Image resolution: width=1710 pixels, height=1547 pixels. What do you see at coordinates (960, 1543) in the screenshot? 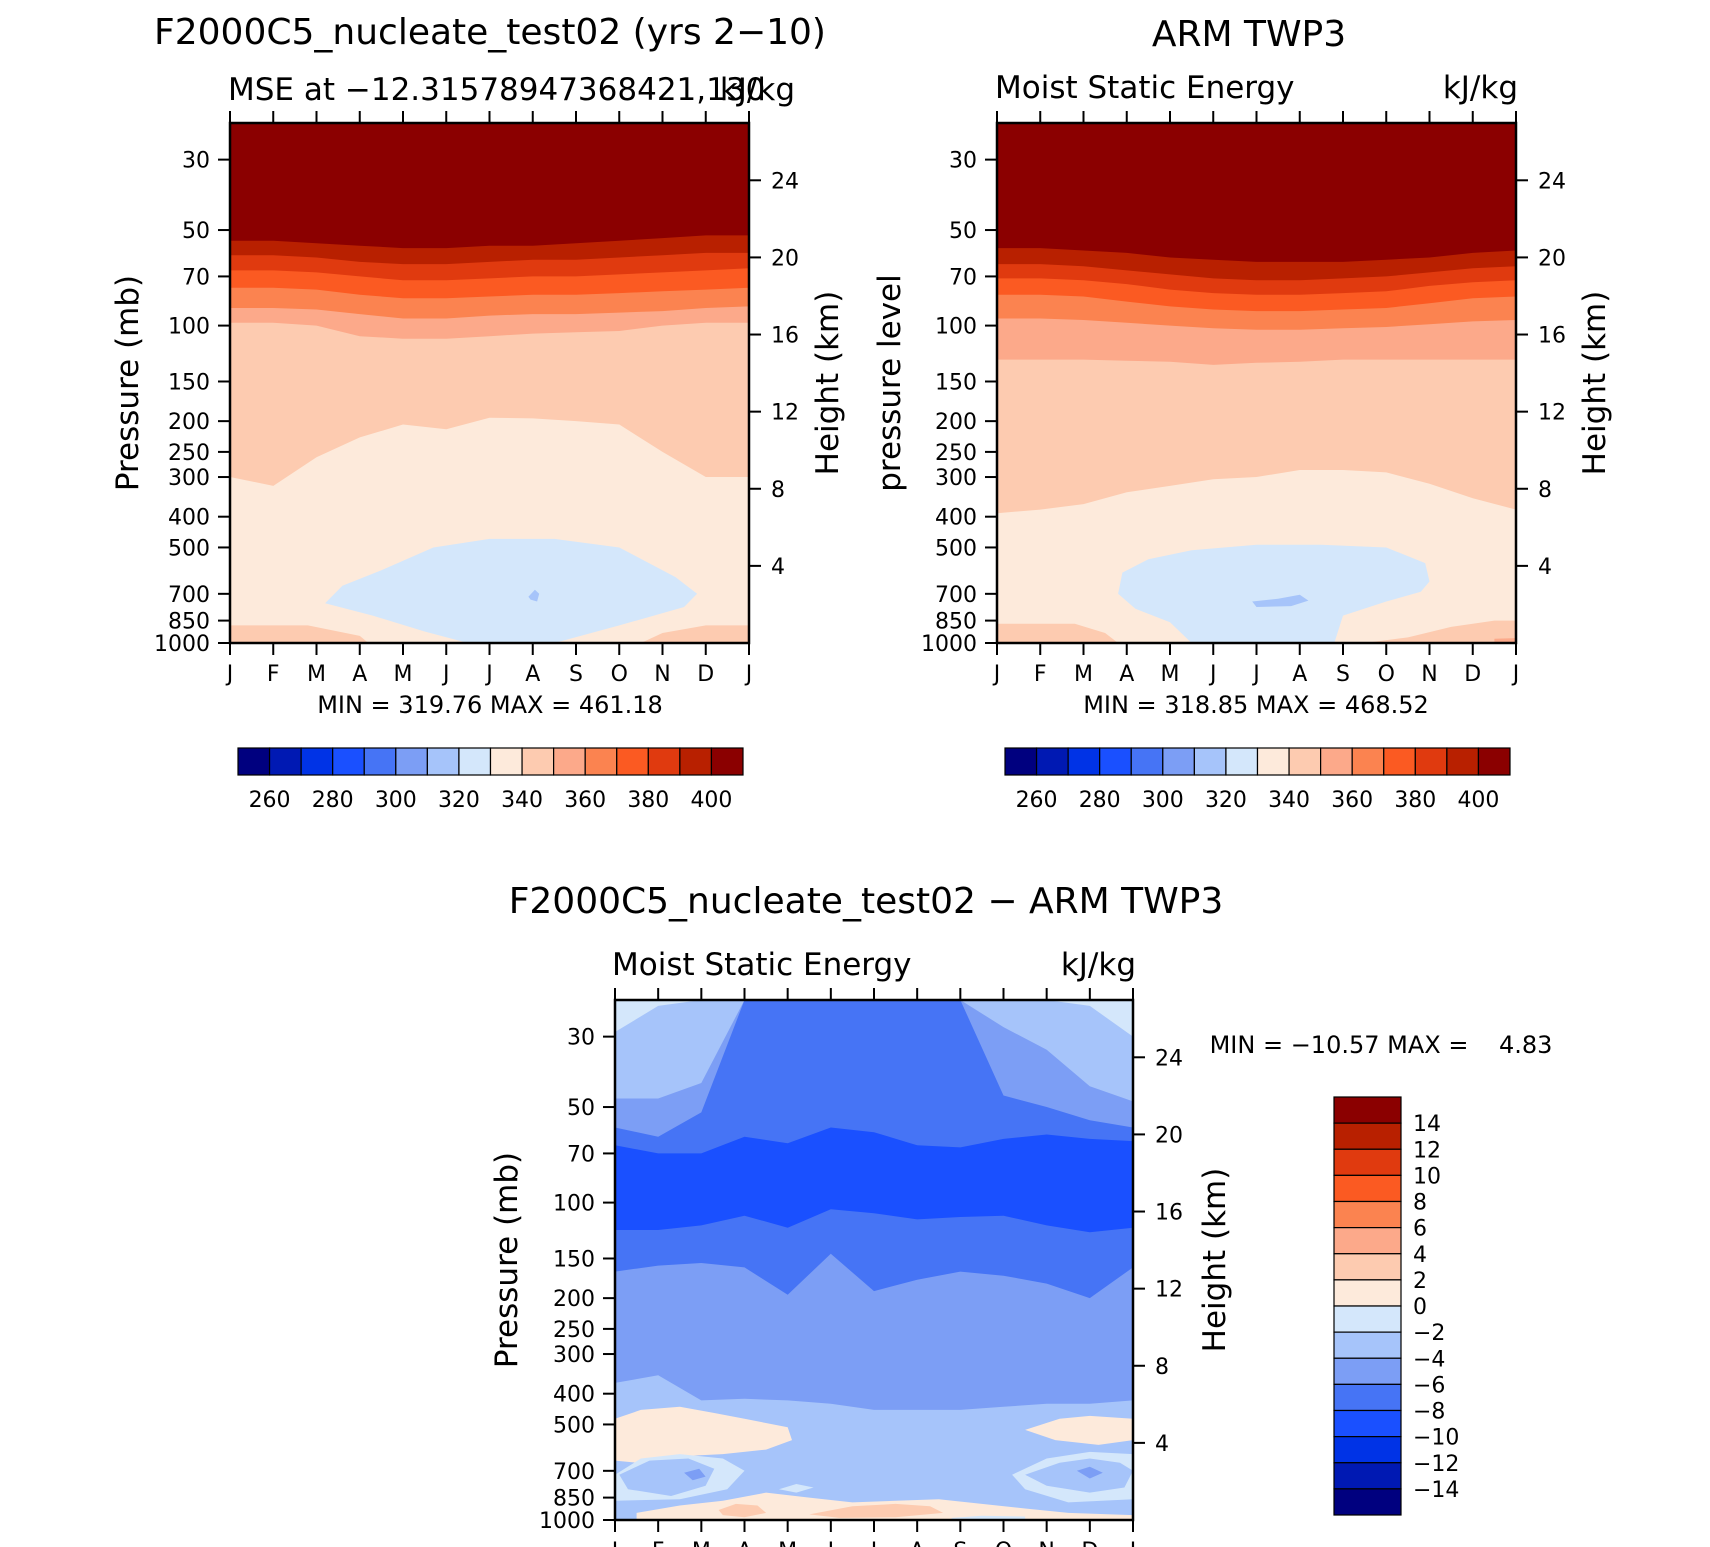
I see `x-tick-label: S` at bounding box center [960, 1543].